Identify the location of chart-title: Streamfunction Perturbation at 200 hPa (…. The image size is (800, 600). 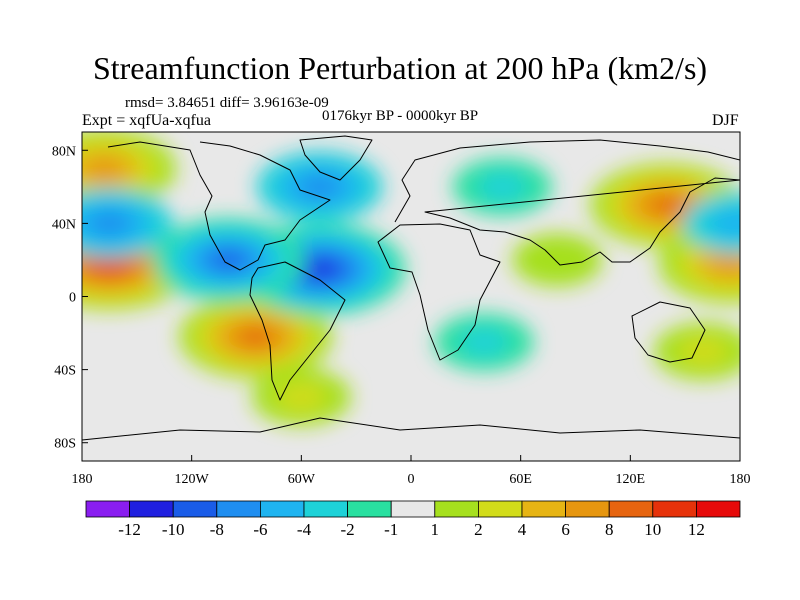
(400, 68).